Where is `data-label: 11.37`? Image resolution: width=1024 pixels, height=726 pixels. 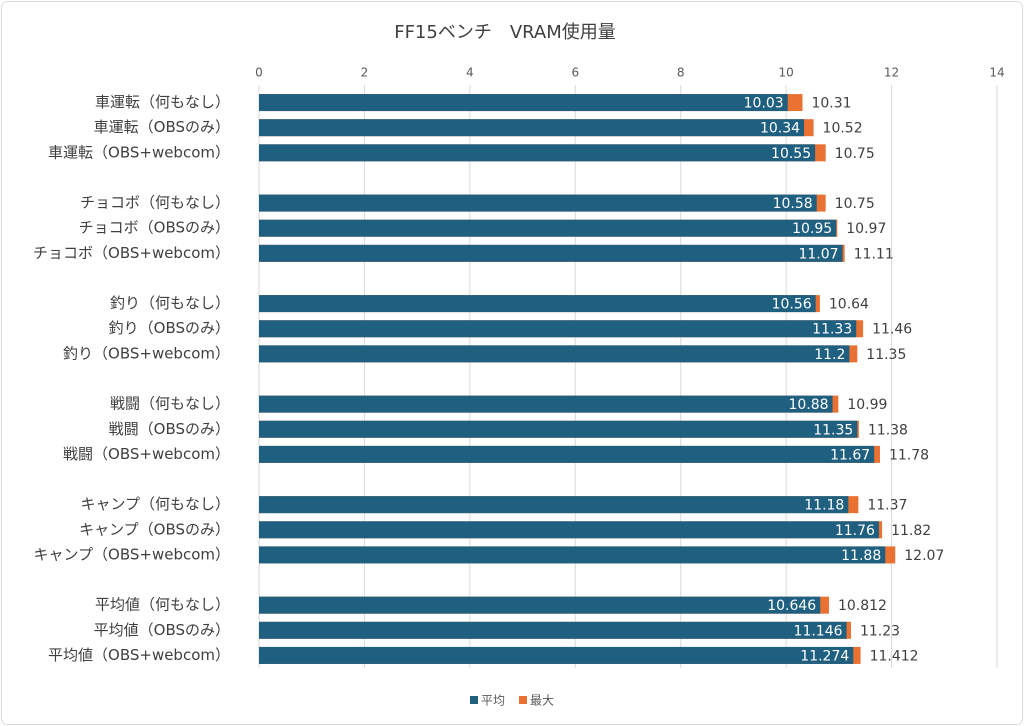
data-label: 11.37 is located at coordinates (887, 506).